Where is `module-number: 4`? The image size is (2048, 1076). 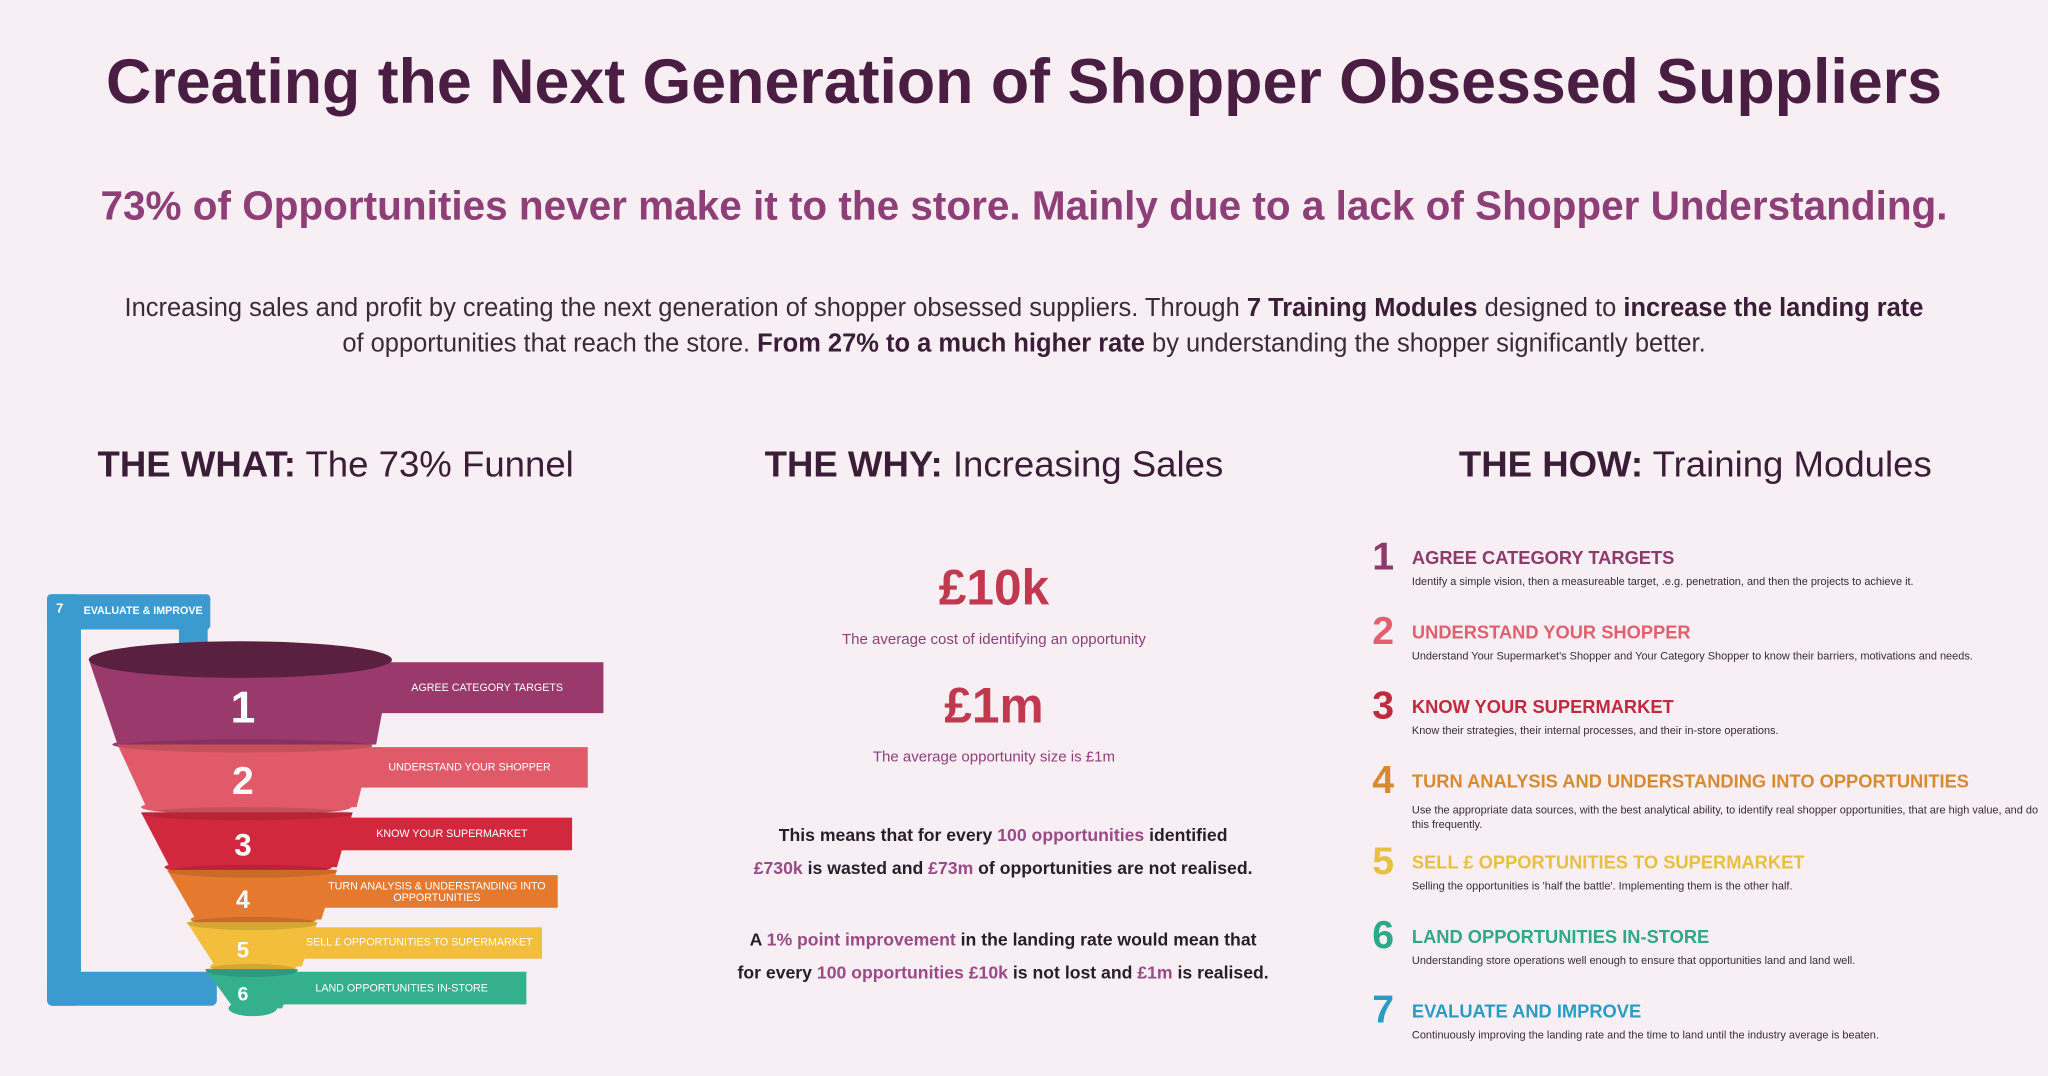 module-number: 4 is located at coordinates (1383, 780).